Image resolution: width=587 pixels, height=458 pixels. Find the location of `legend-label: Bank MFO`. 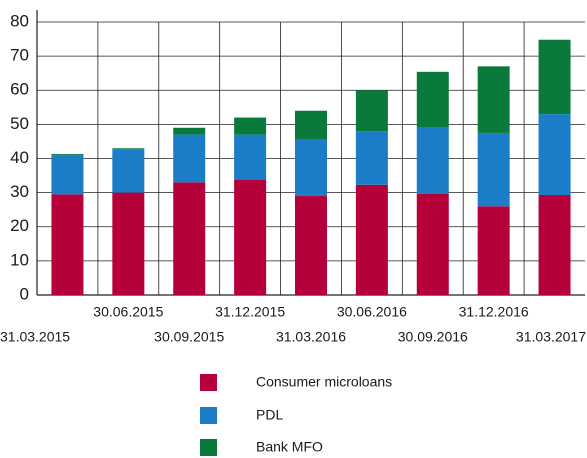

legend-label: Bank MFO is located at coordinates (289, 447).